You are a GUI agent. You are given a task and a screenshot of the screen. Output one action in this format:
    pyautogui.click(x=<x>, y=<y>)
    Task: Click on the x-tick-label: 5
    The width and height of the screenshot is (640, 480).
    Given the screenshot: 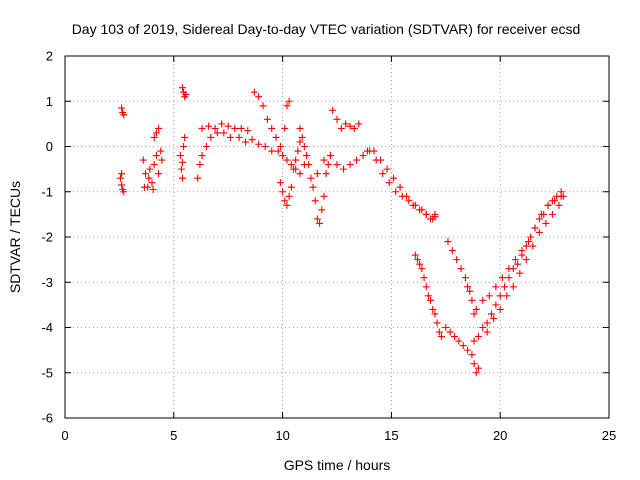 What is the action you would take?
    pyautogui.click(x=173, y=435)
    